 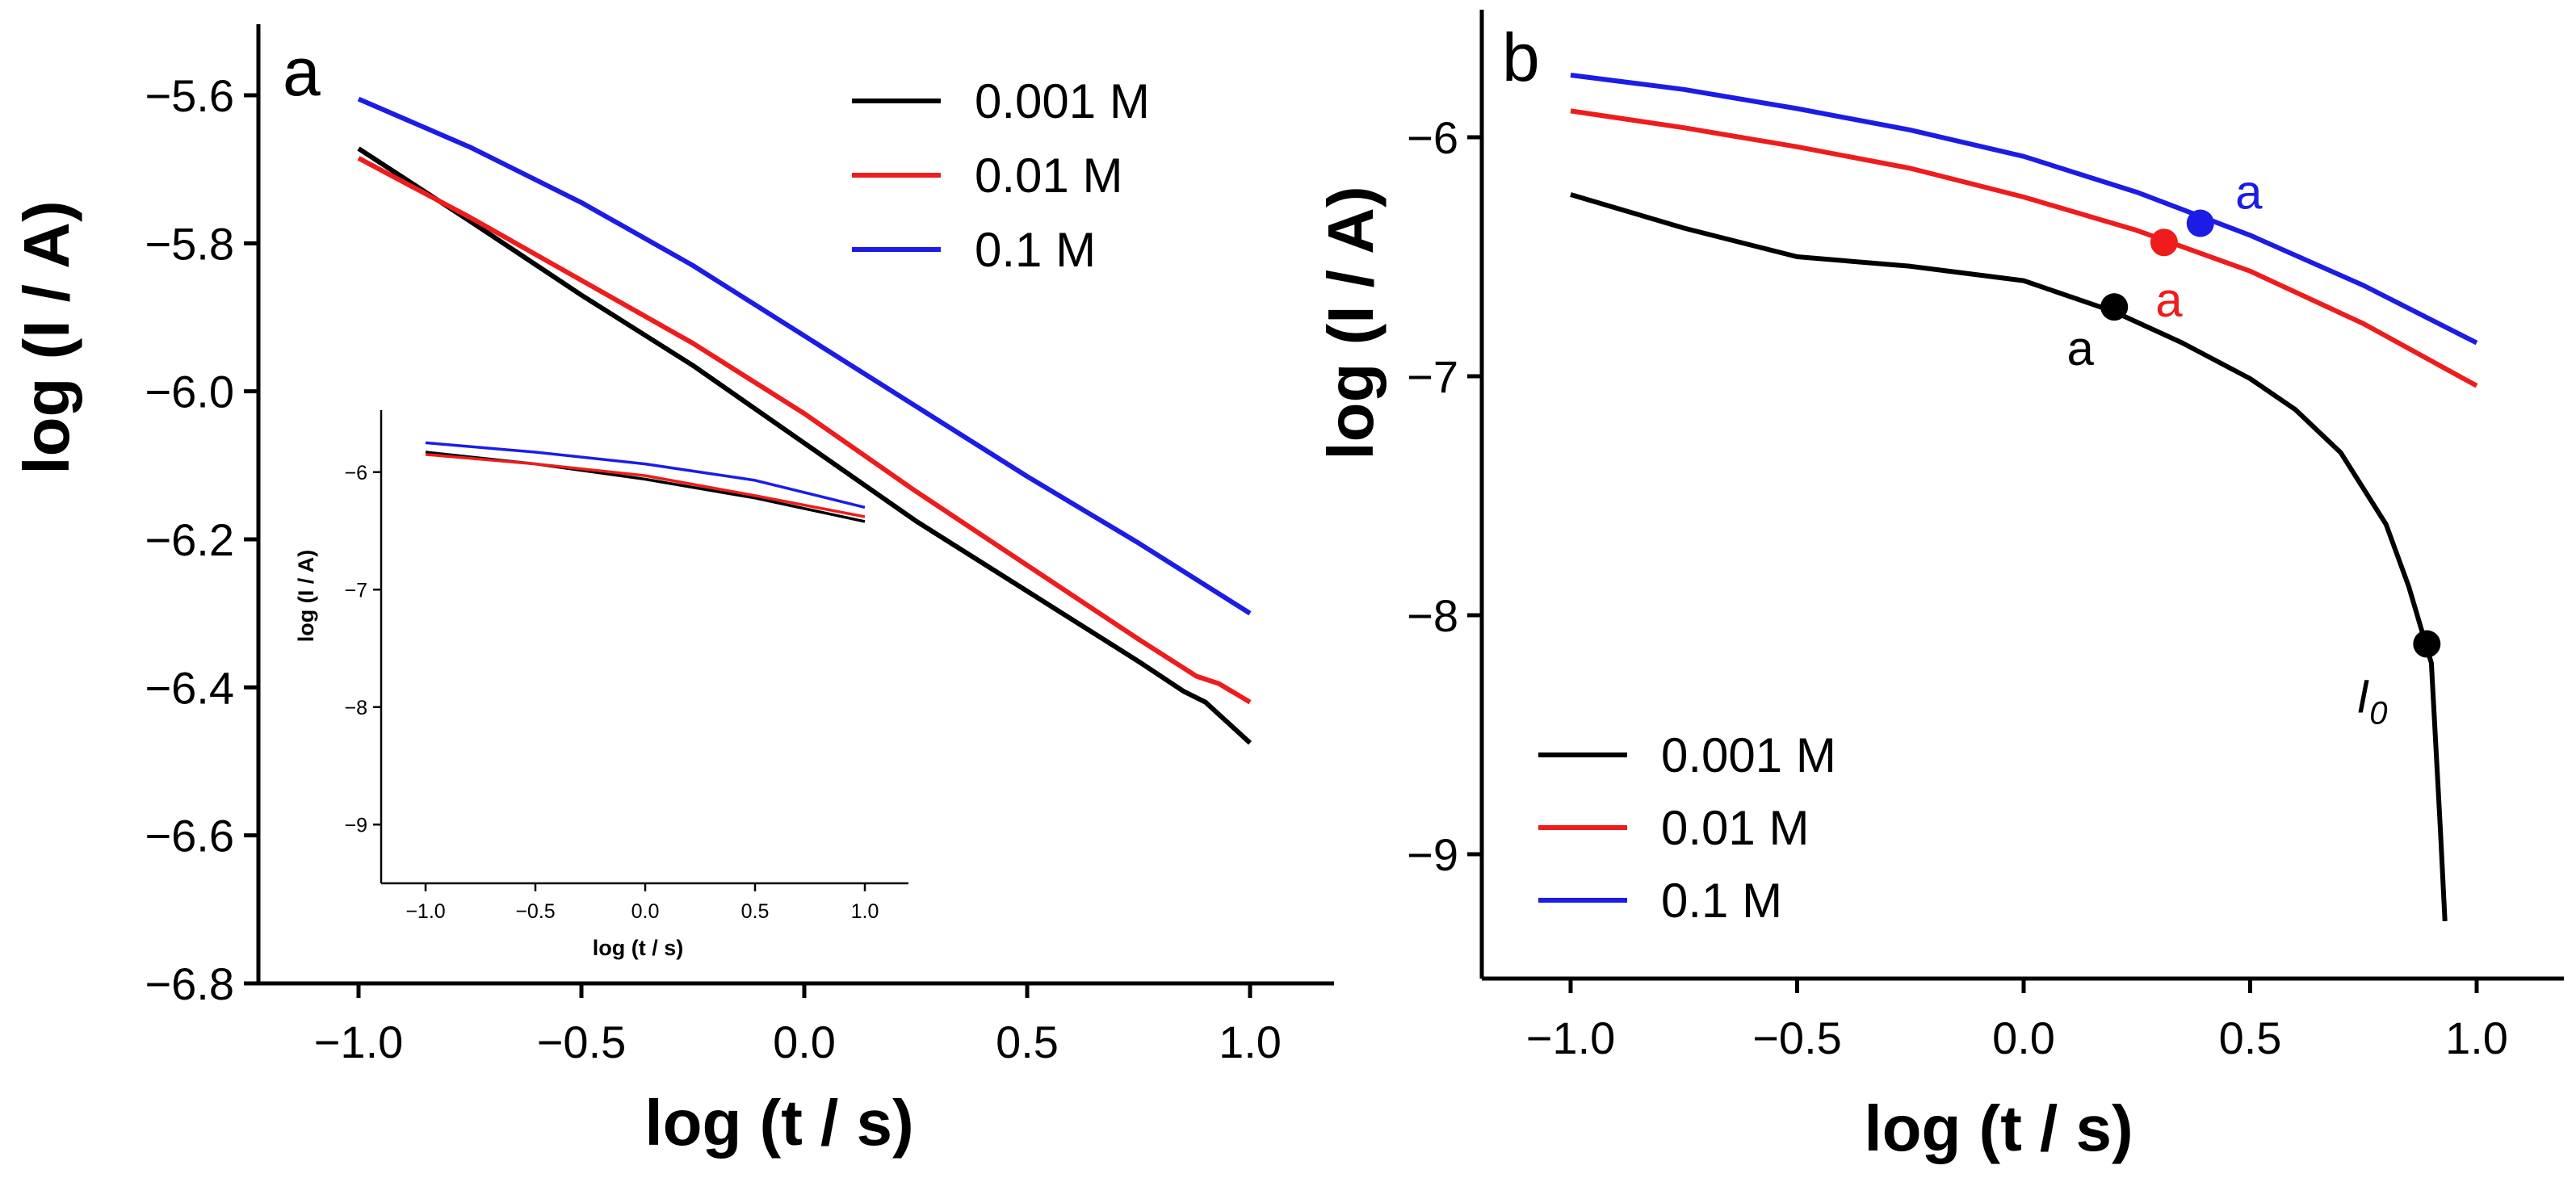 I want to click on panel-b-xlabel: log (t / s), so click(x=1999, y=1128).